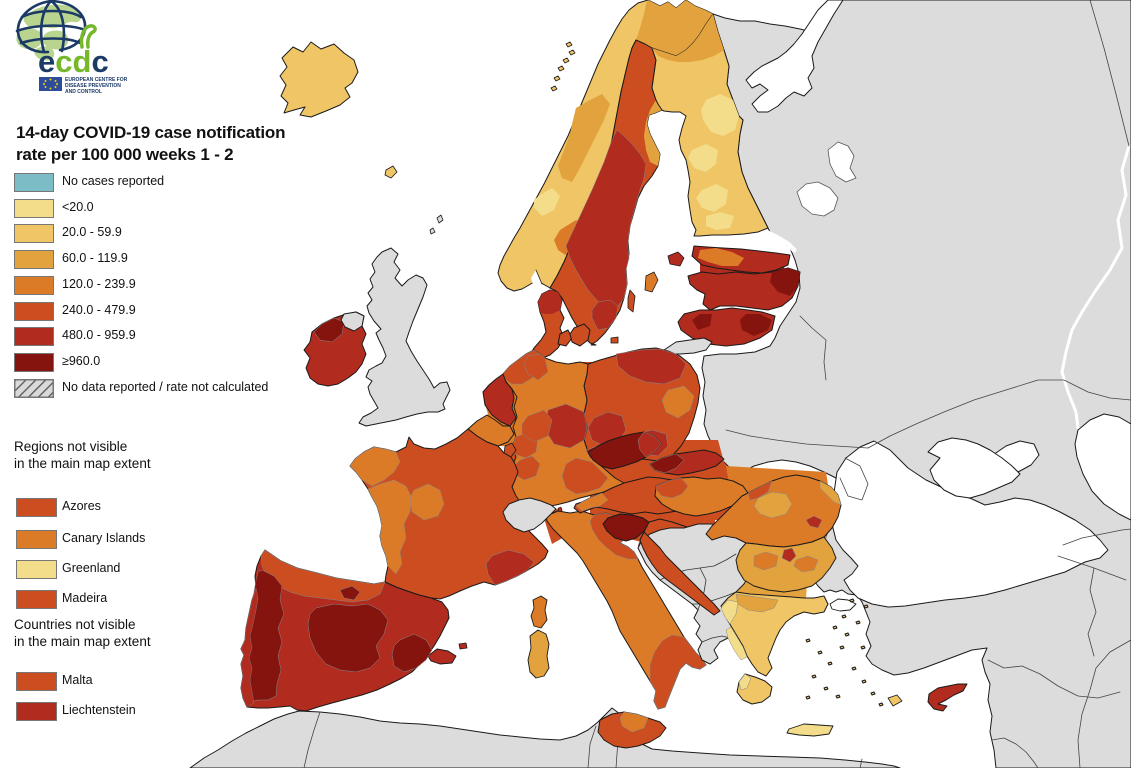 This screenshot has width=1131, height=768. What do you see at coordinates (73, 61) in the screenshot?
I see `svg-text: ecdc` at bounding box center [73, 61].